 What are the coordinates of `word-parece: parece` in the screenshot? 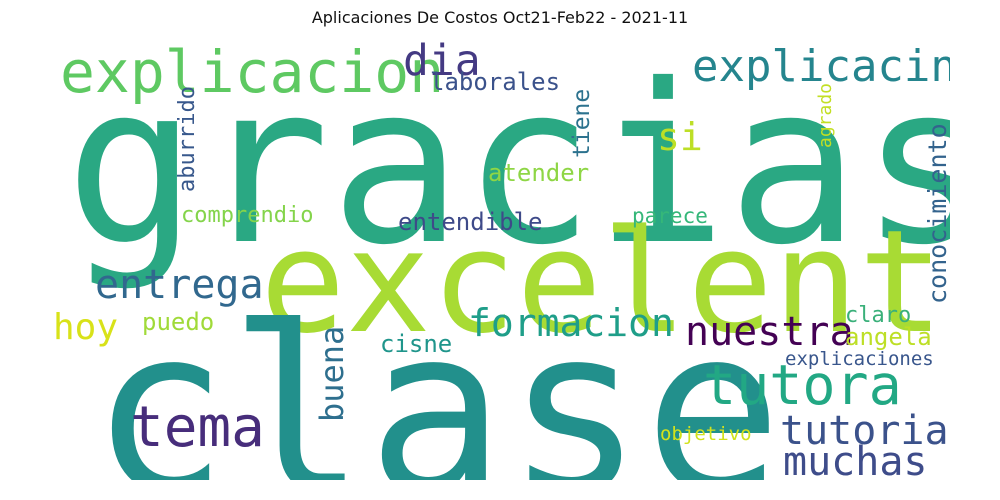 It's located at (670, 216).